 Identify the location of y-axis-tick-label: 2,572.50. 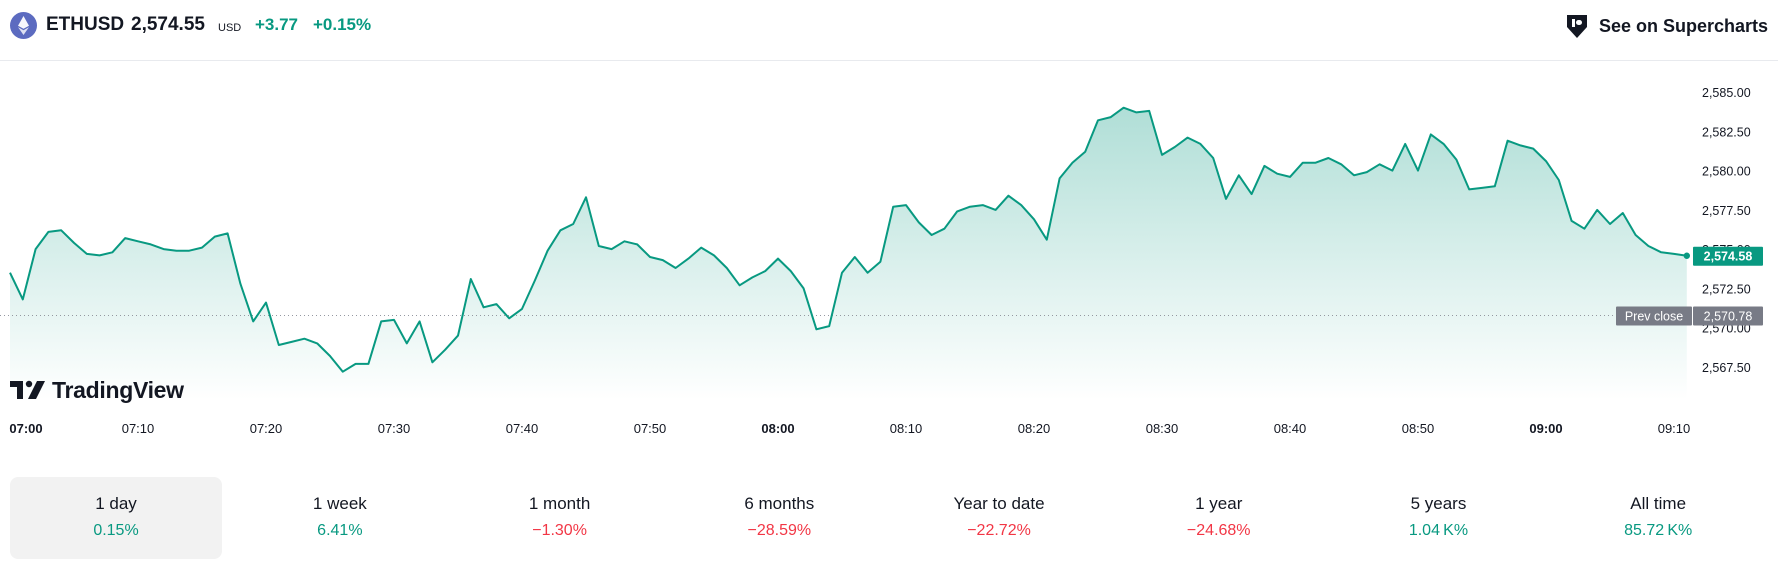
(1726, 289).